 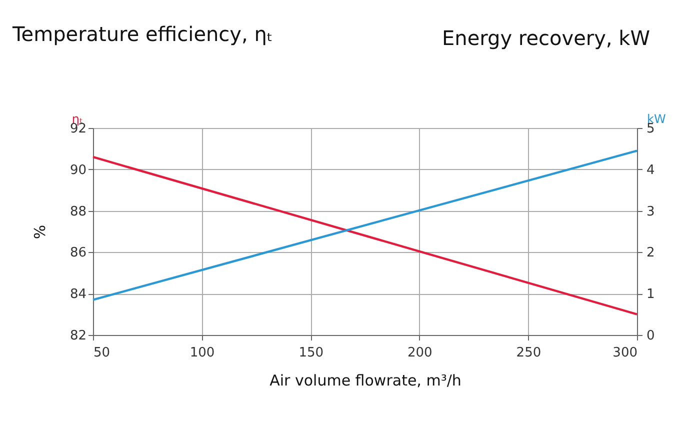 What do you see at coordinates (419, 353) in the screenshot?
I see `x-tick-label: 200` at bounding box center [419, 353].